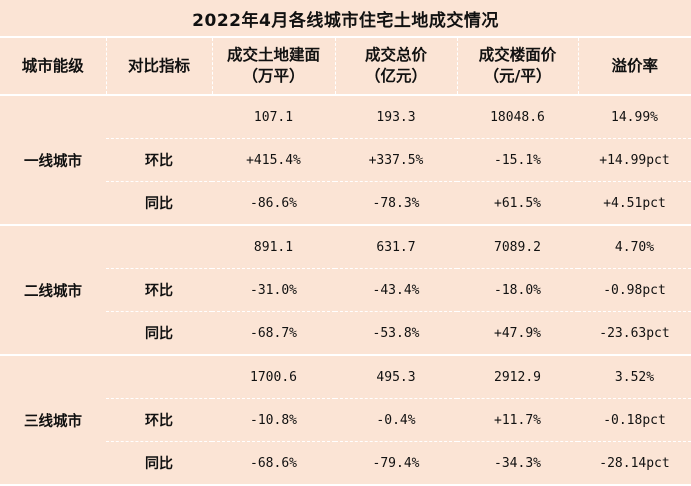 Image resolution: width=691 pixels, height=486 pixels. What do you see at coordinates (517, 76) in the screenshot?
I see `header-floor-price-unit: （元/平）` at bounding box center [517, 76].